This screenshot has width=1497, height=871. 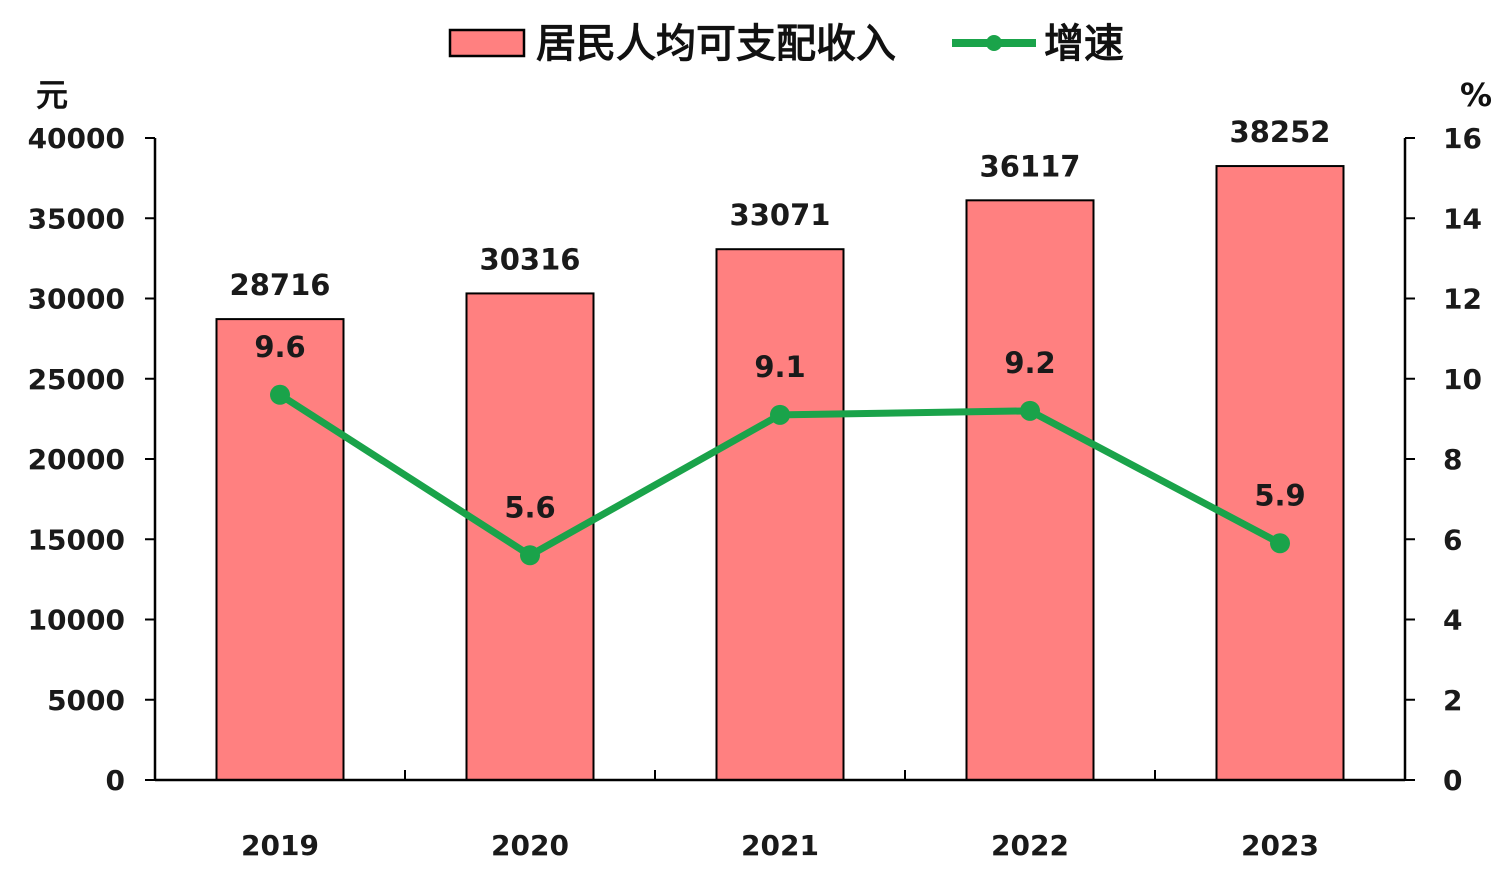 What do you see at coordinates (76, 620) in the screenshot?
I see `left-tick-label-10000: 10000` at bounding box center [76, 620].